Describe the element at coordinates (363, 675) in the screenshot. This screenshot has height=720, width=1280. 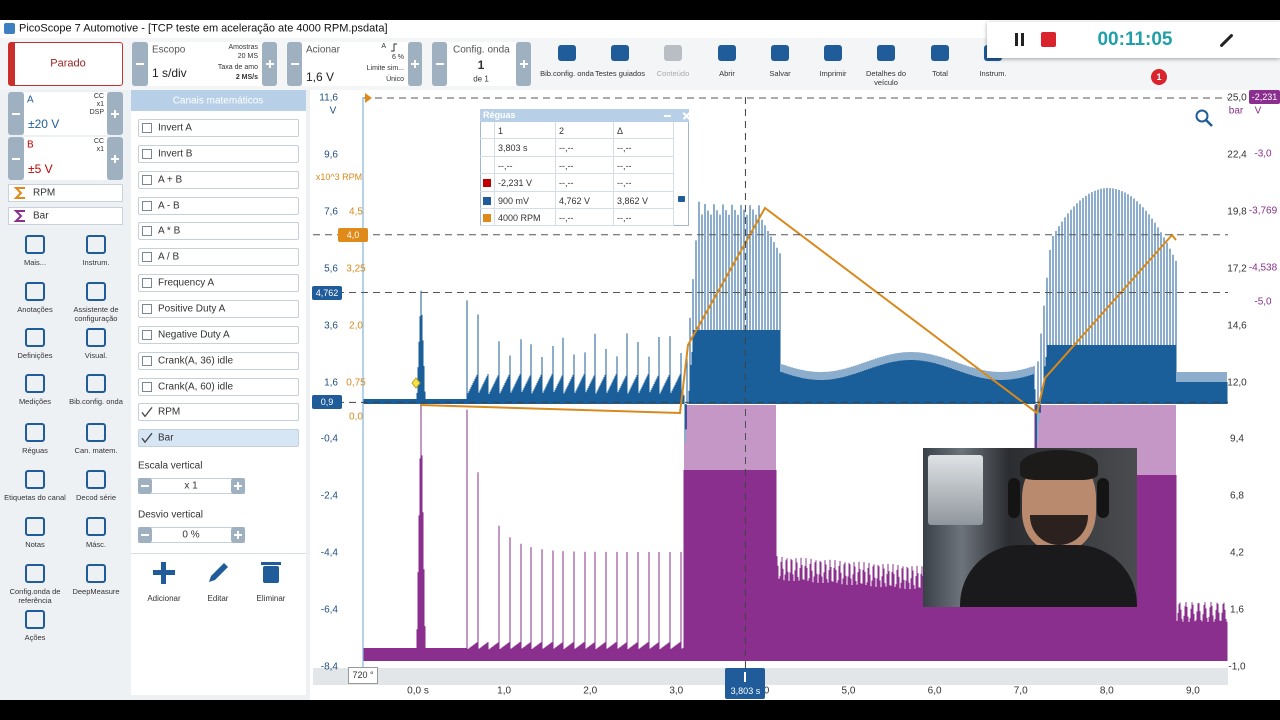
I see `phase-box` at that location.